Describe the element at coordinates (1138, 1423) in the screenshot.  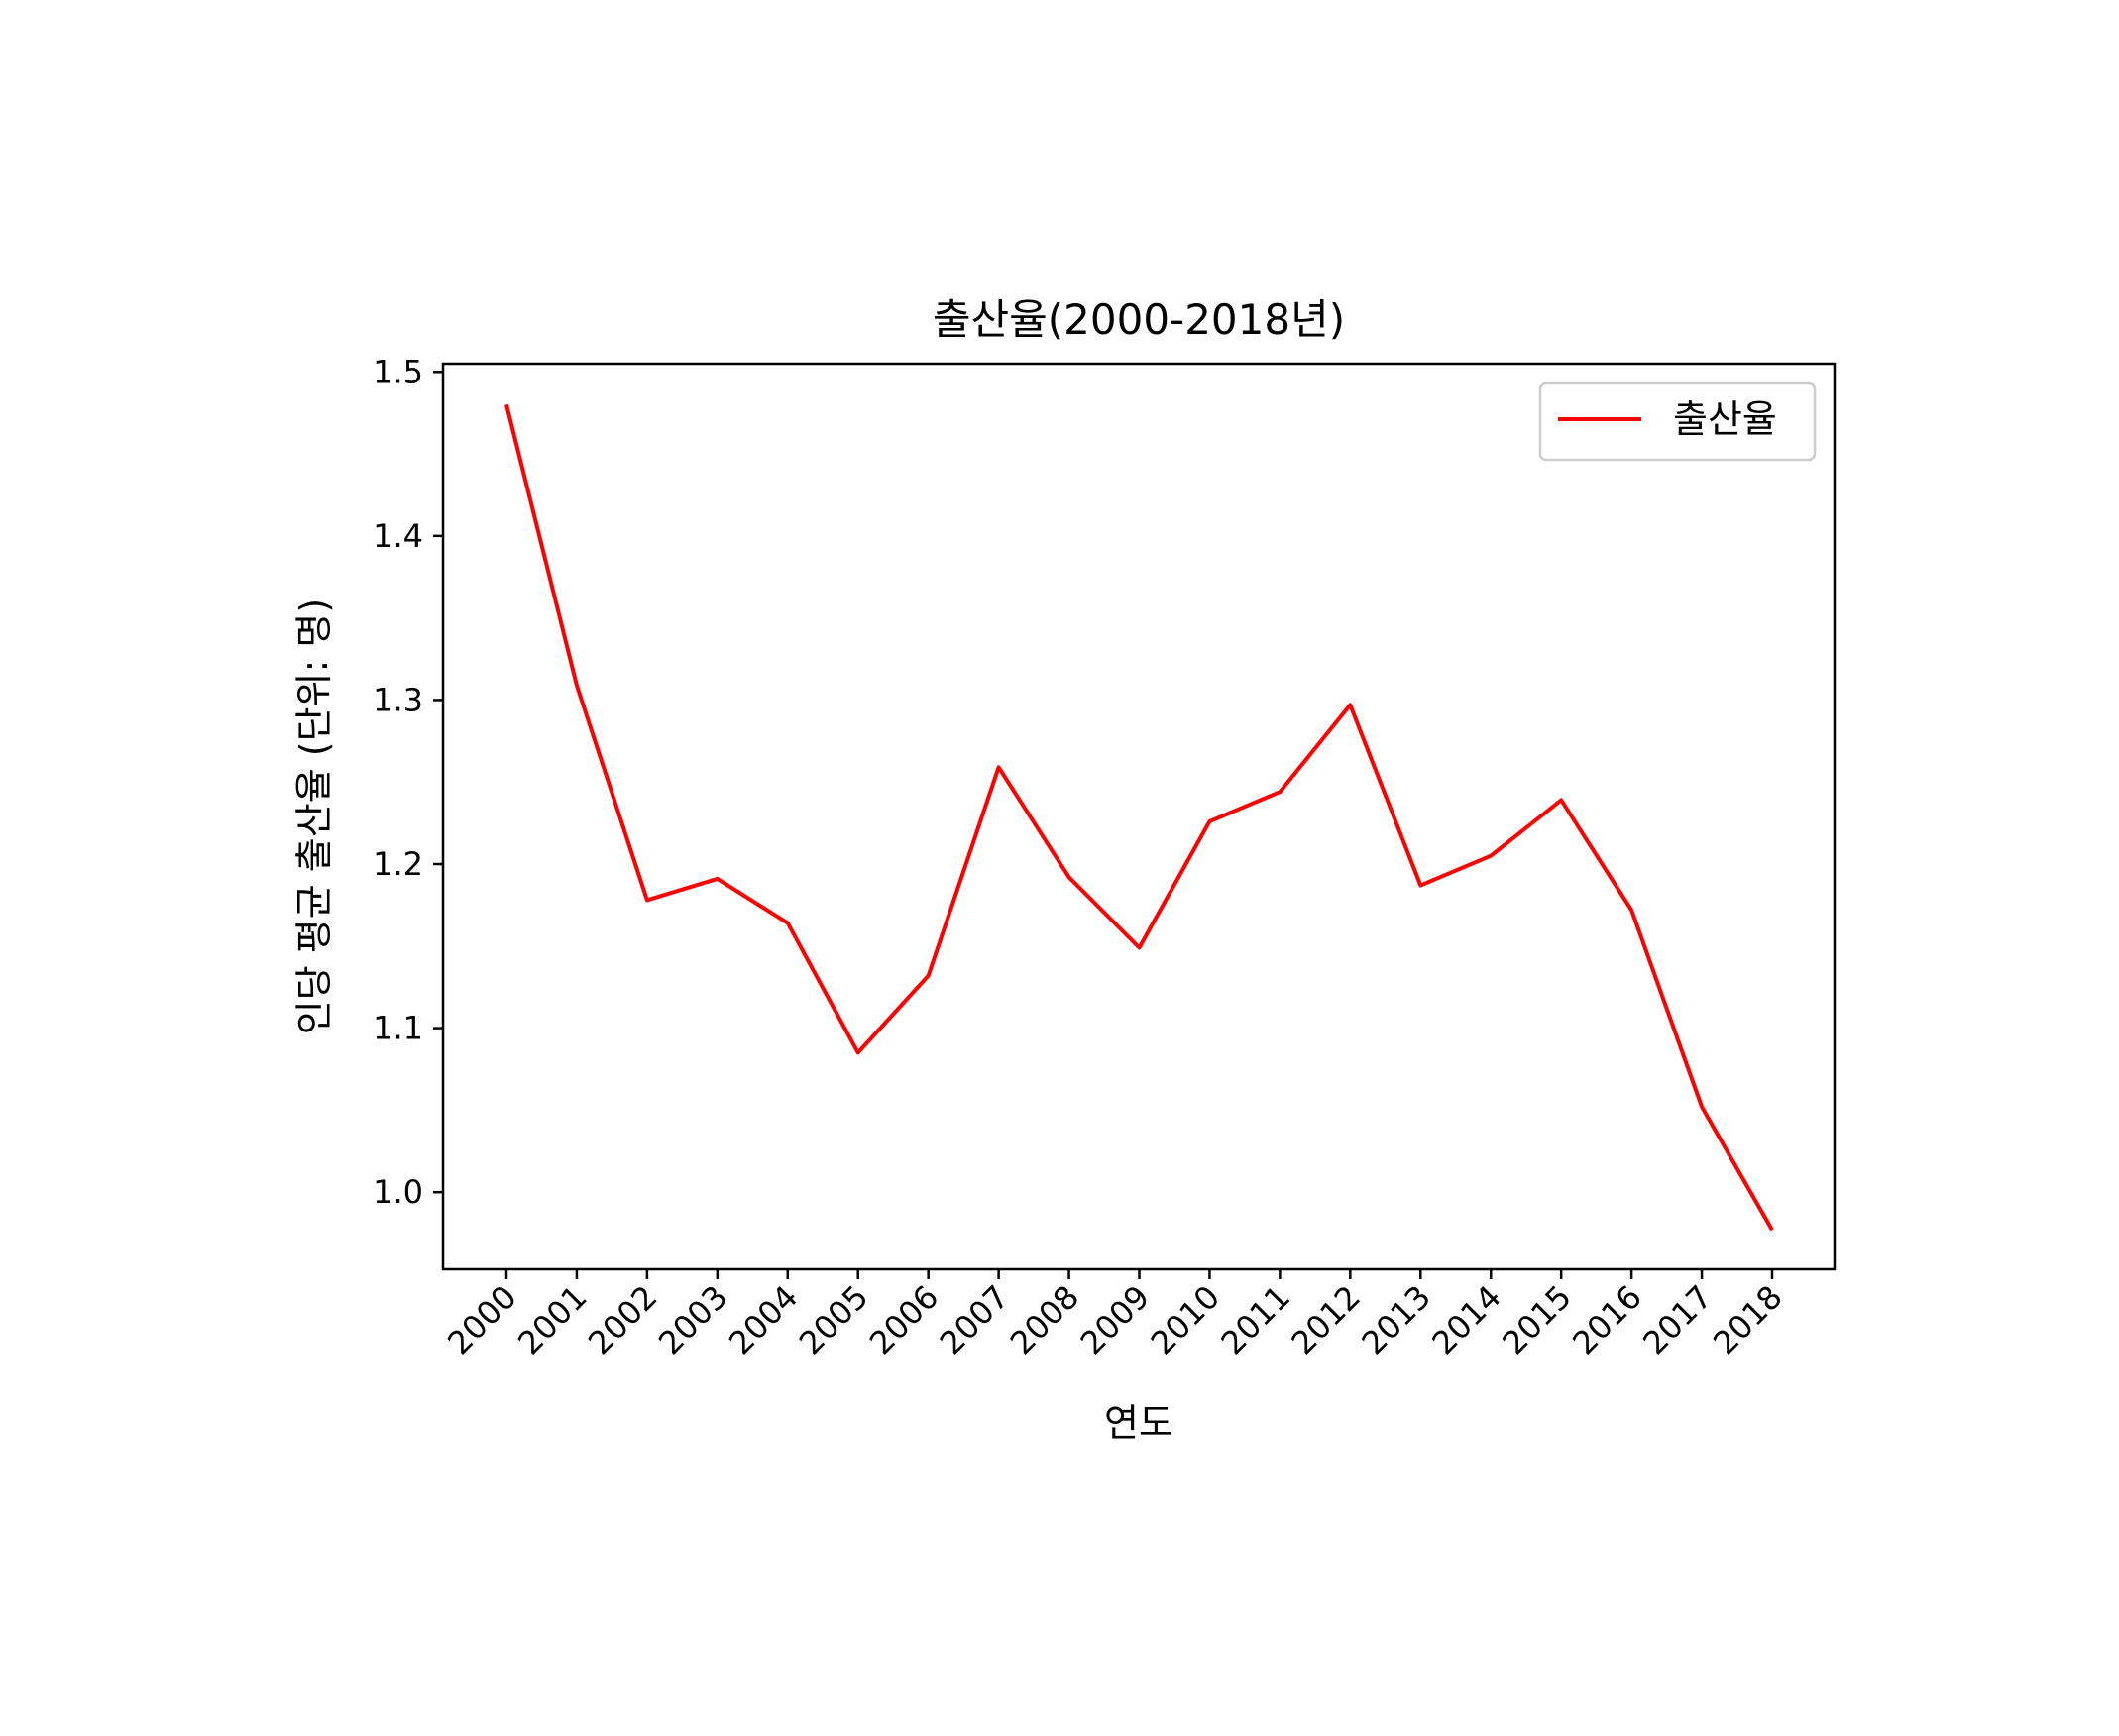
I see `x-axis-label: 연도` at that location.